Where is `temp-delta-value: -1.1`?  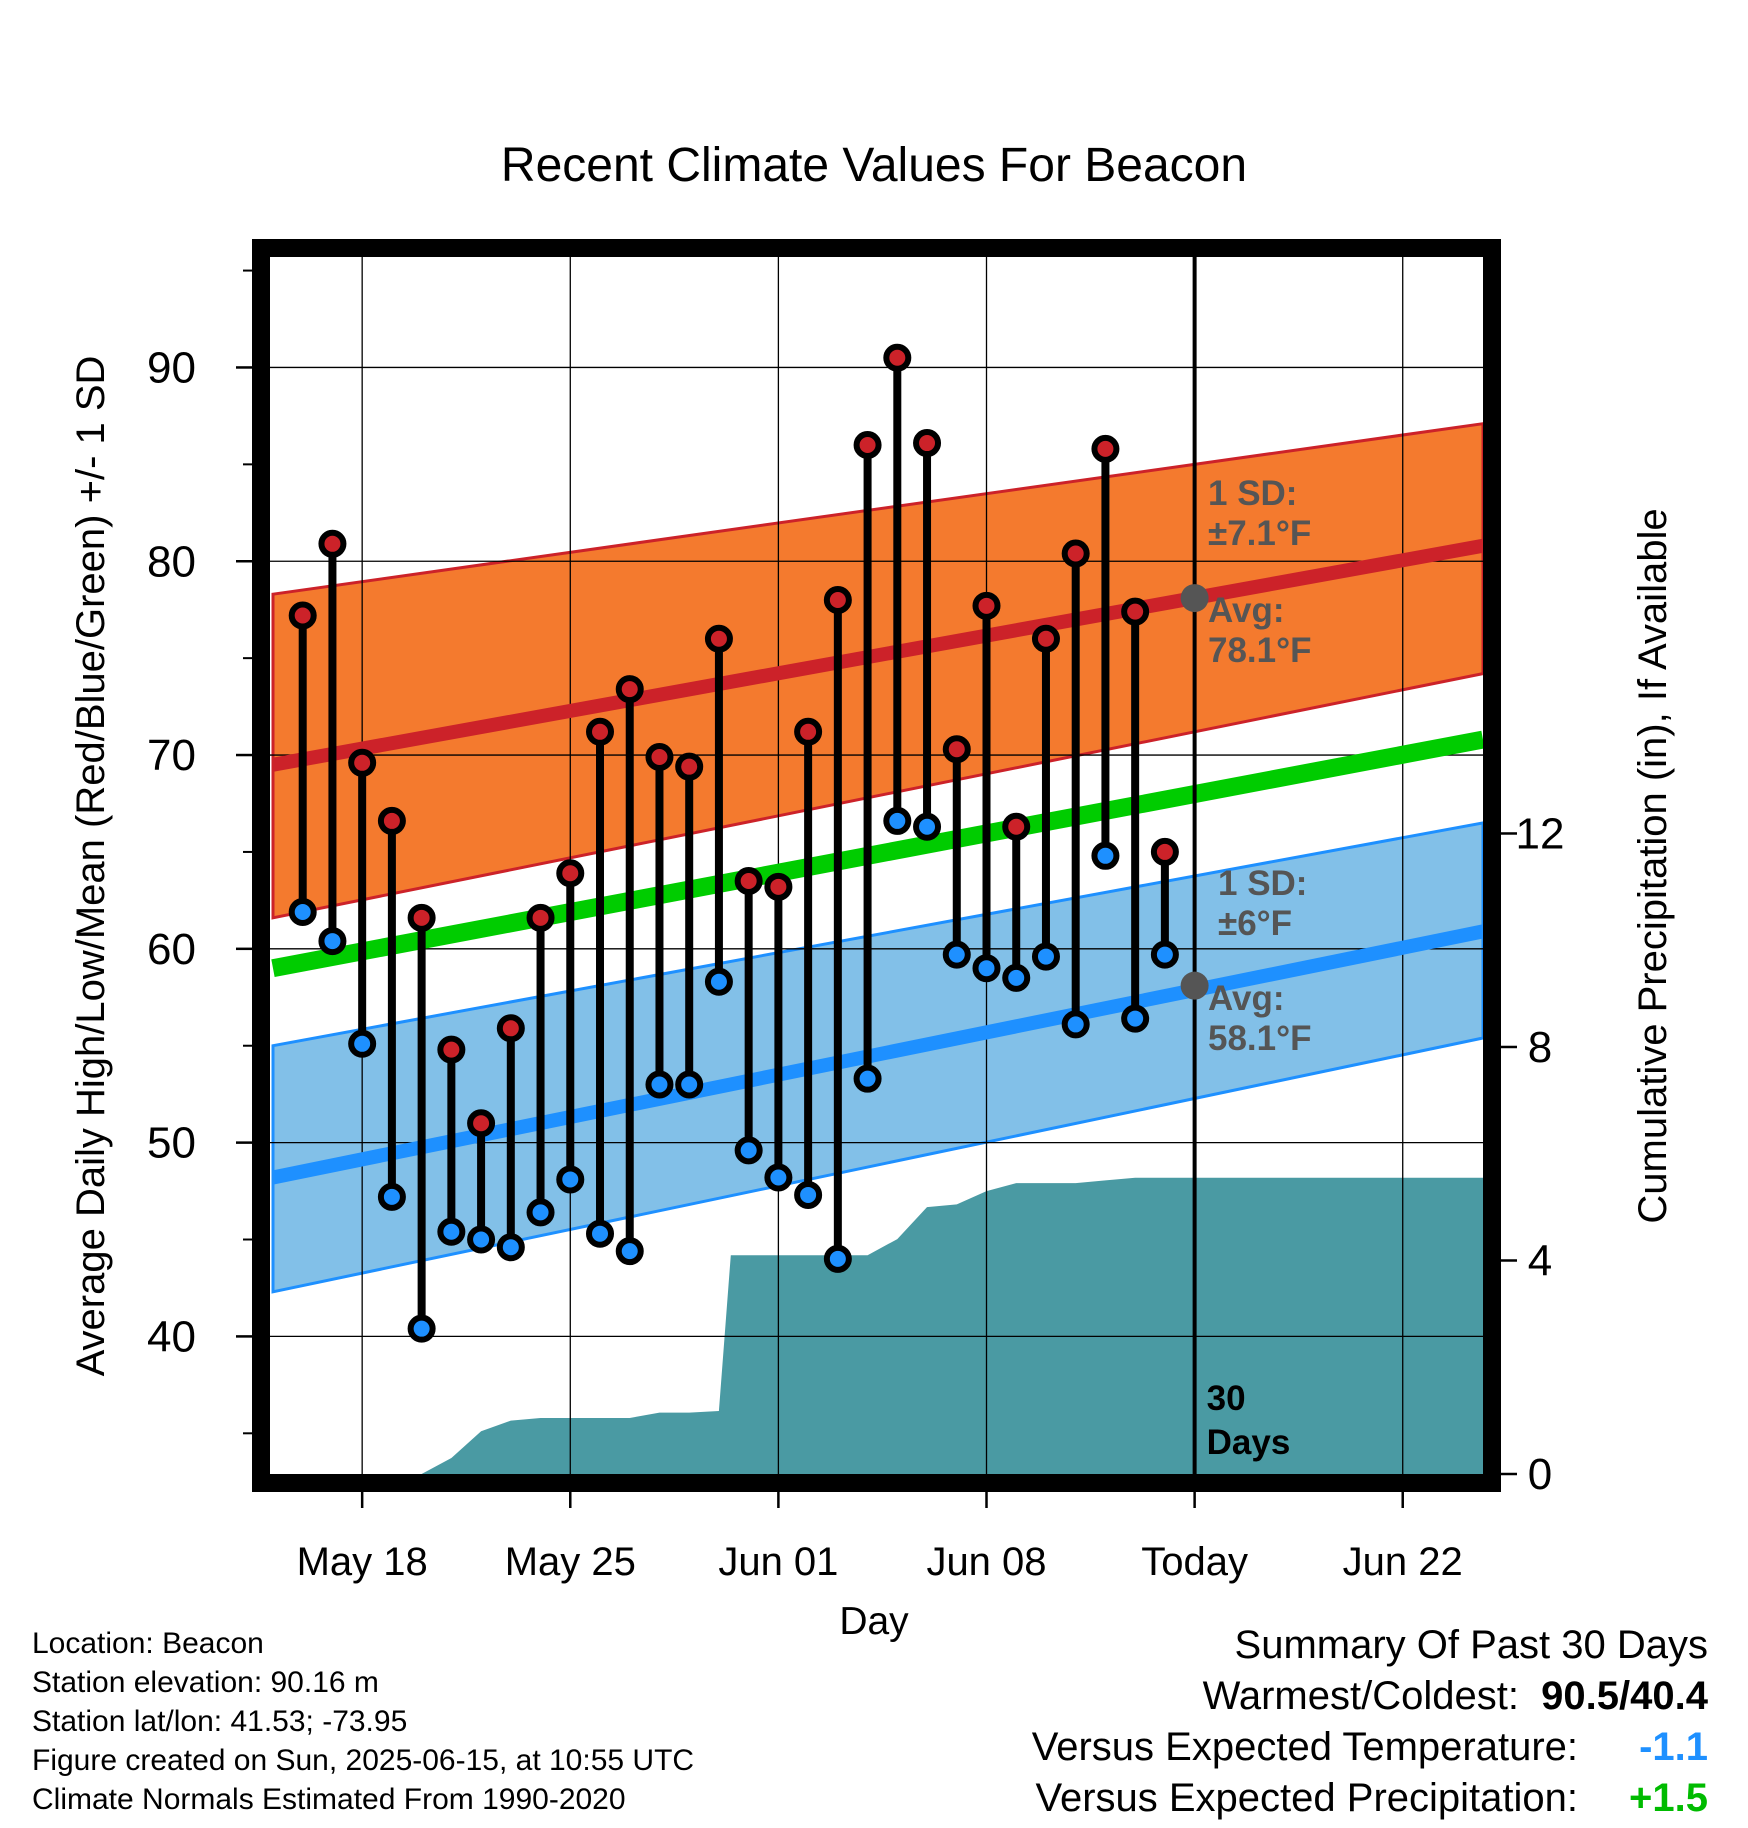
temp-delta-value: -1.1 is located at coordinates (1673, 1747).